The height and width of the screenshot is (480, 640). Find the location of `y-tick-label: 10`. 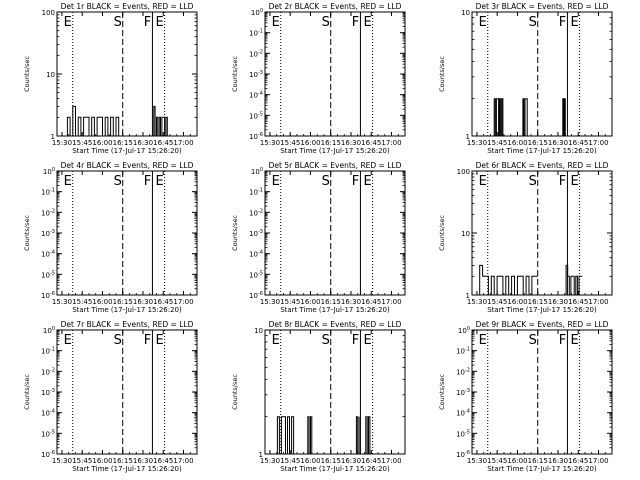

y-tick-label: 10 is located at coordinates (258, 331).